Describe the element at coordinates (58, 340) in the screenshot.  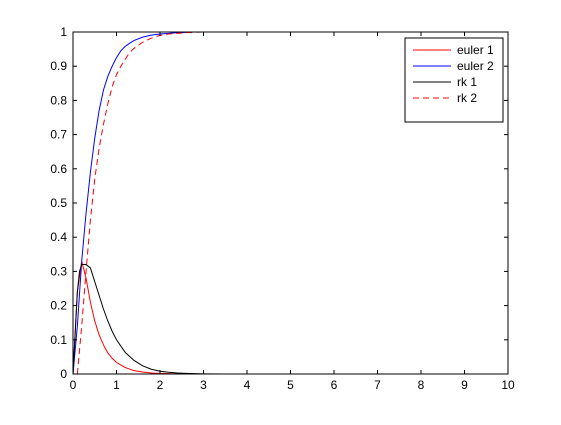
I see `y-tick-label: 0.1` at that location.